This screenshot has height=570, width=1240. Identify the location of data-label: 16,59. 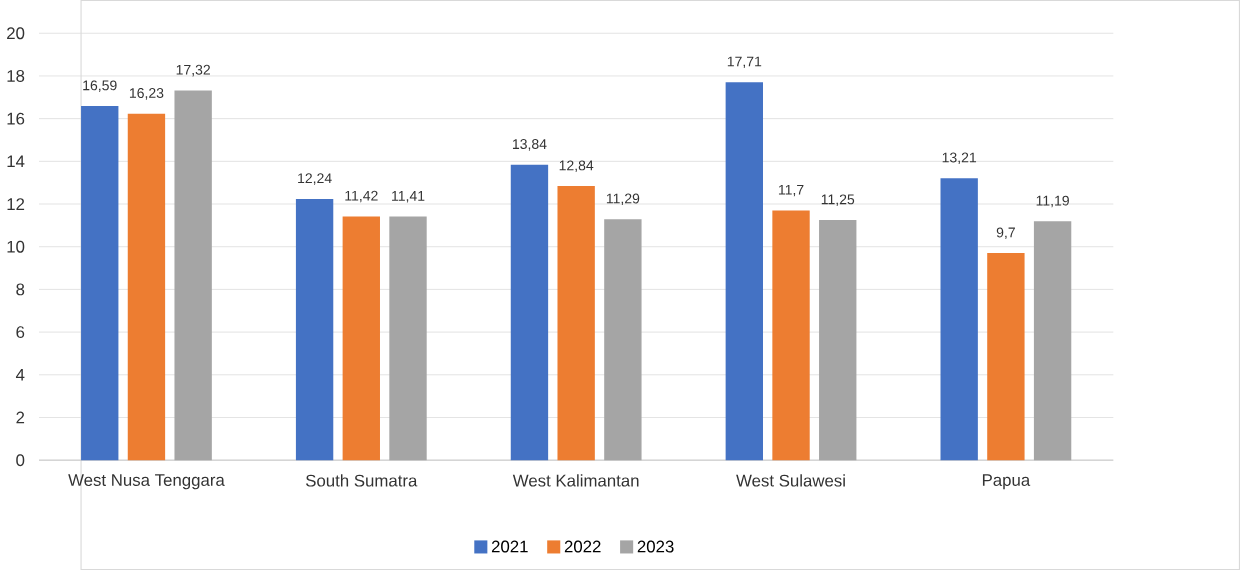
(100, 86).